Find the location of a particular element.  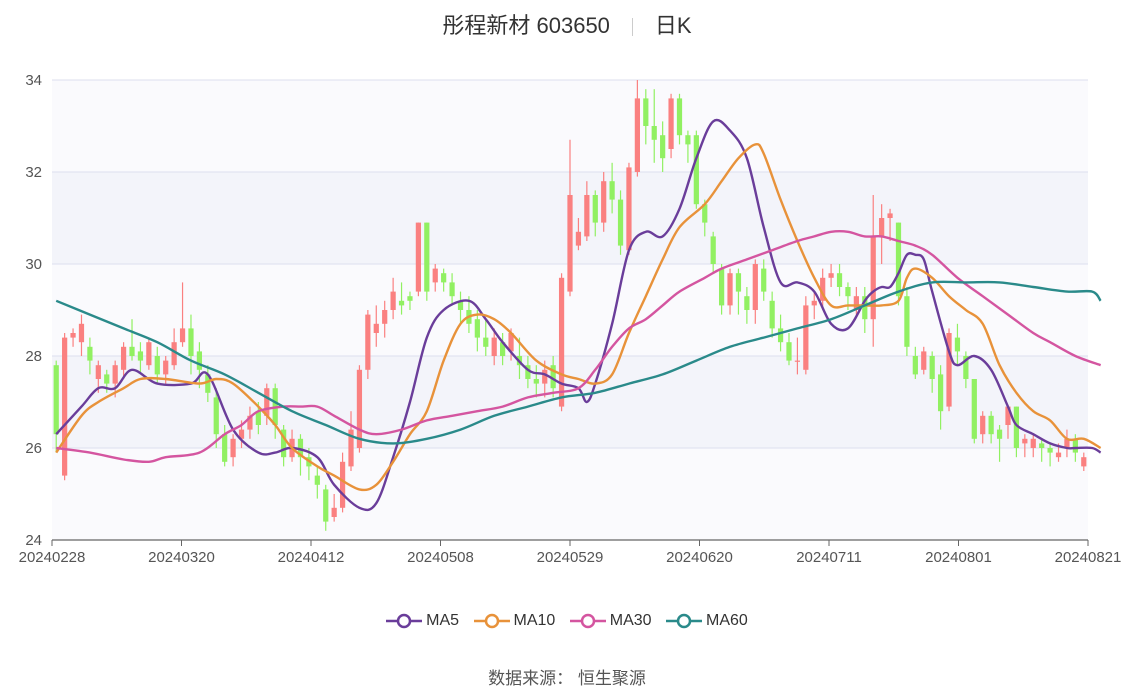

legend-marker-ma5 is located at coordinates (404, 621).